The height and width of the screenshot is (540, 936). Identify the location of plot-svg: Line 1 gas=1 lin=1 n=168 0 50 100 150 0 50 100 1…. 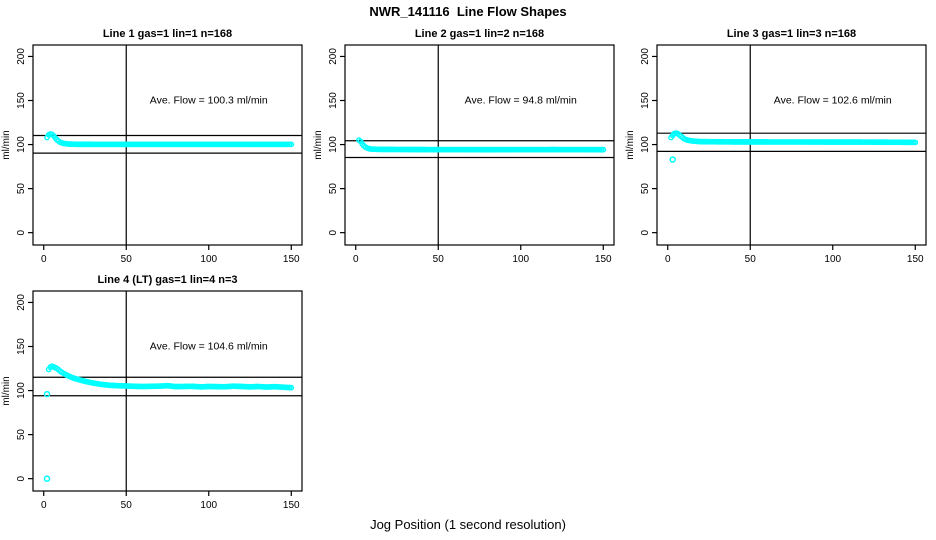
(152, 146).